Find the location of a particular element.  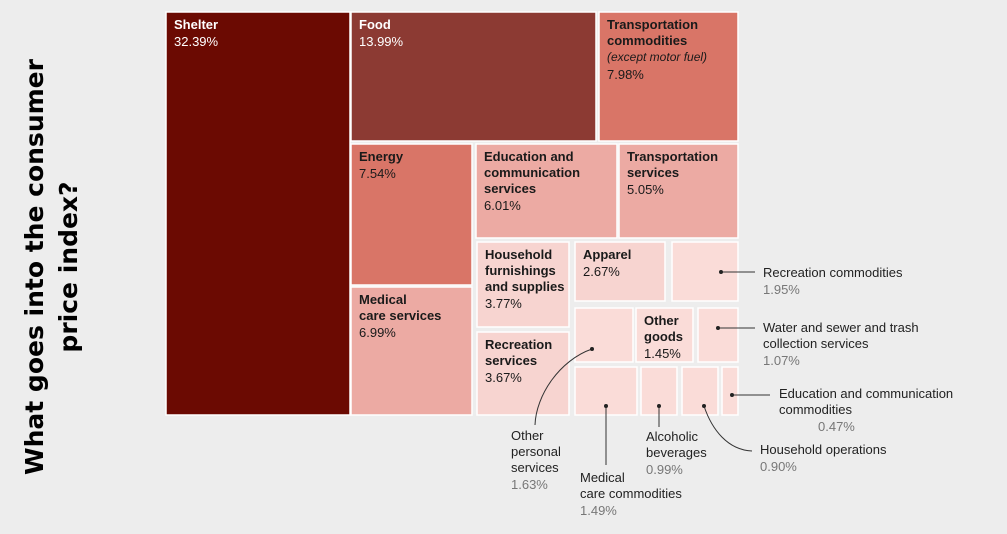

callout-label: Education and communication is located at coordinates (866, 393).